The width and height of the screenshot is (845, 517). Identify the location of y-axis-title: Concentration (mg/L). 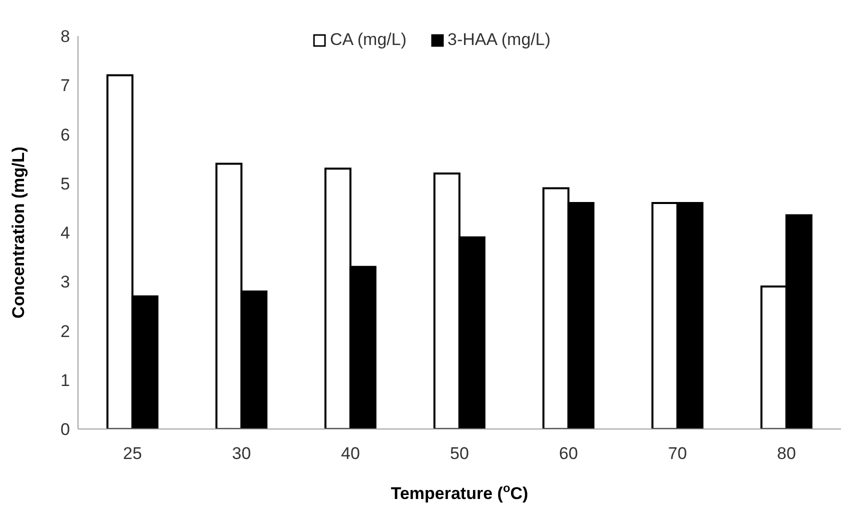
(18, 232).